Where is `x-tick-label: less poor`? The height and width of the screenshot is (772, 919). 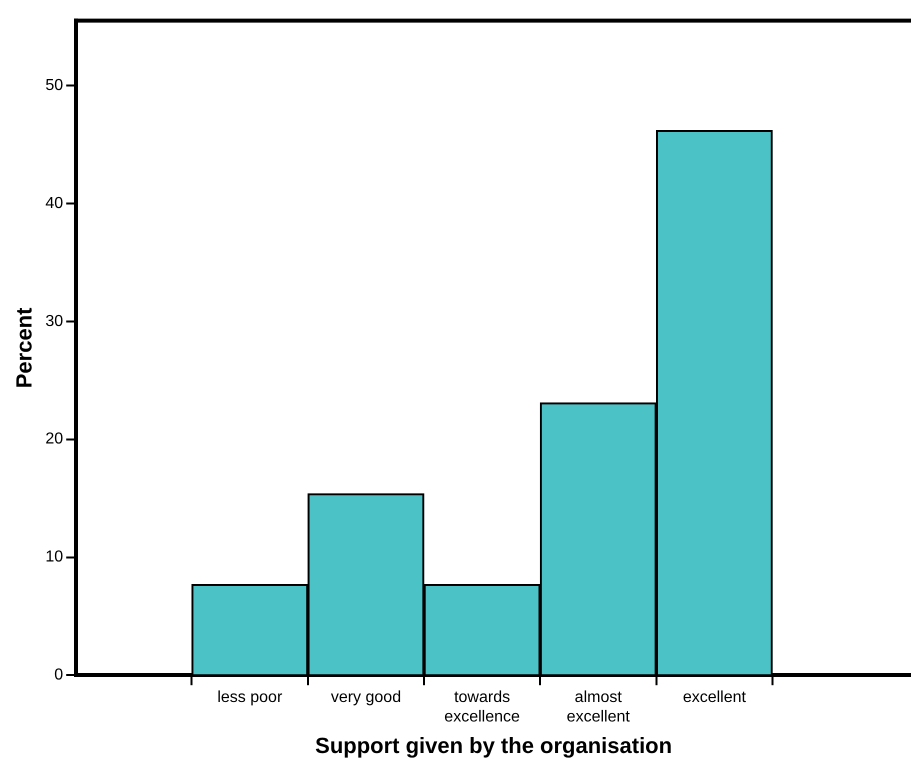
x-tick-label: less poor is located at coordinates (250, 697).